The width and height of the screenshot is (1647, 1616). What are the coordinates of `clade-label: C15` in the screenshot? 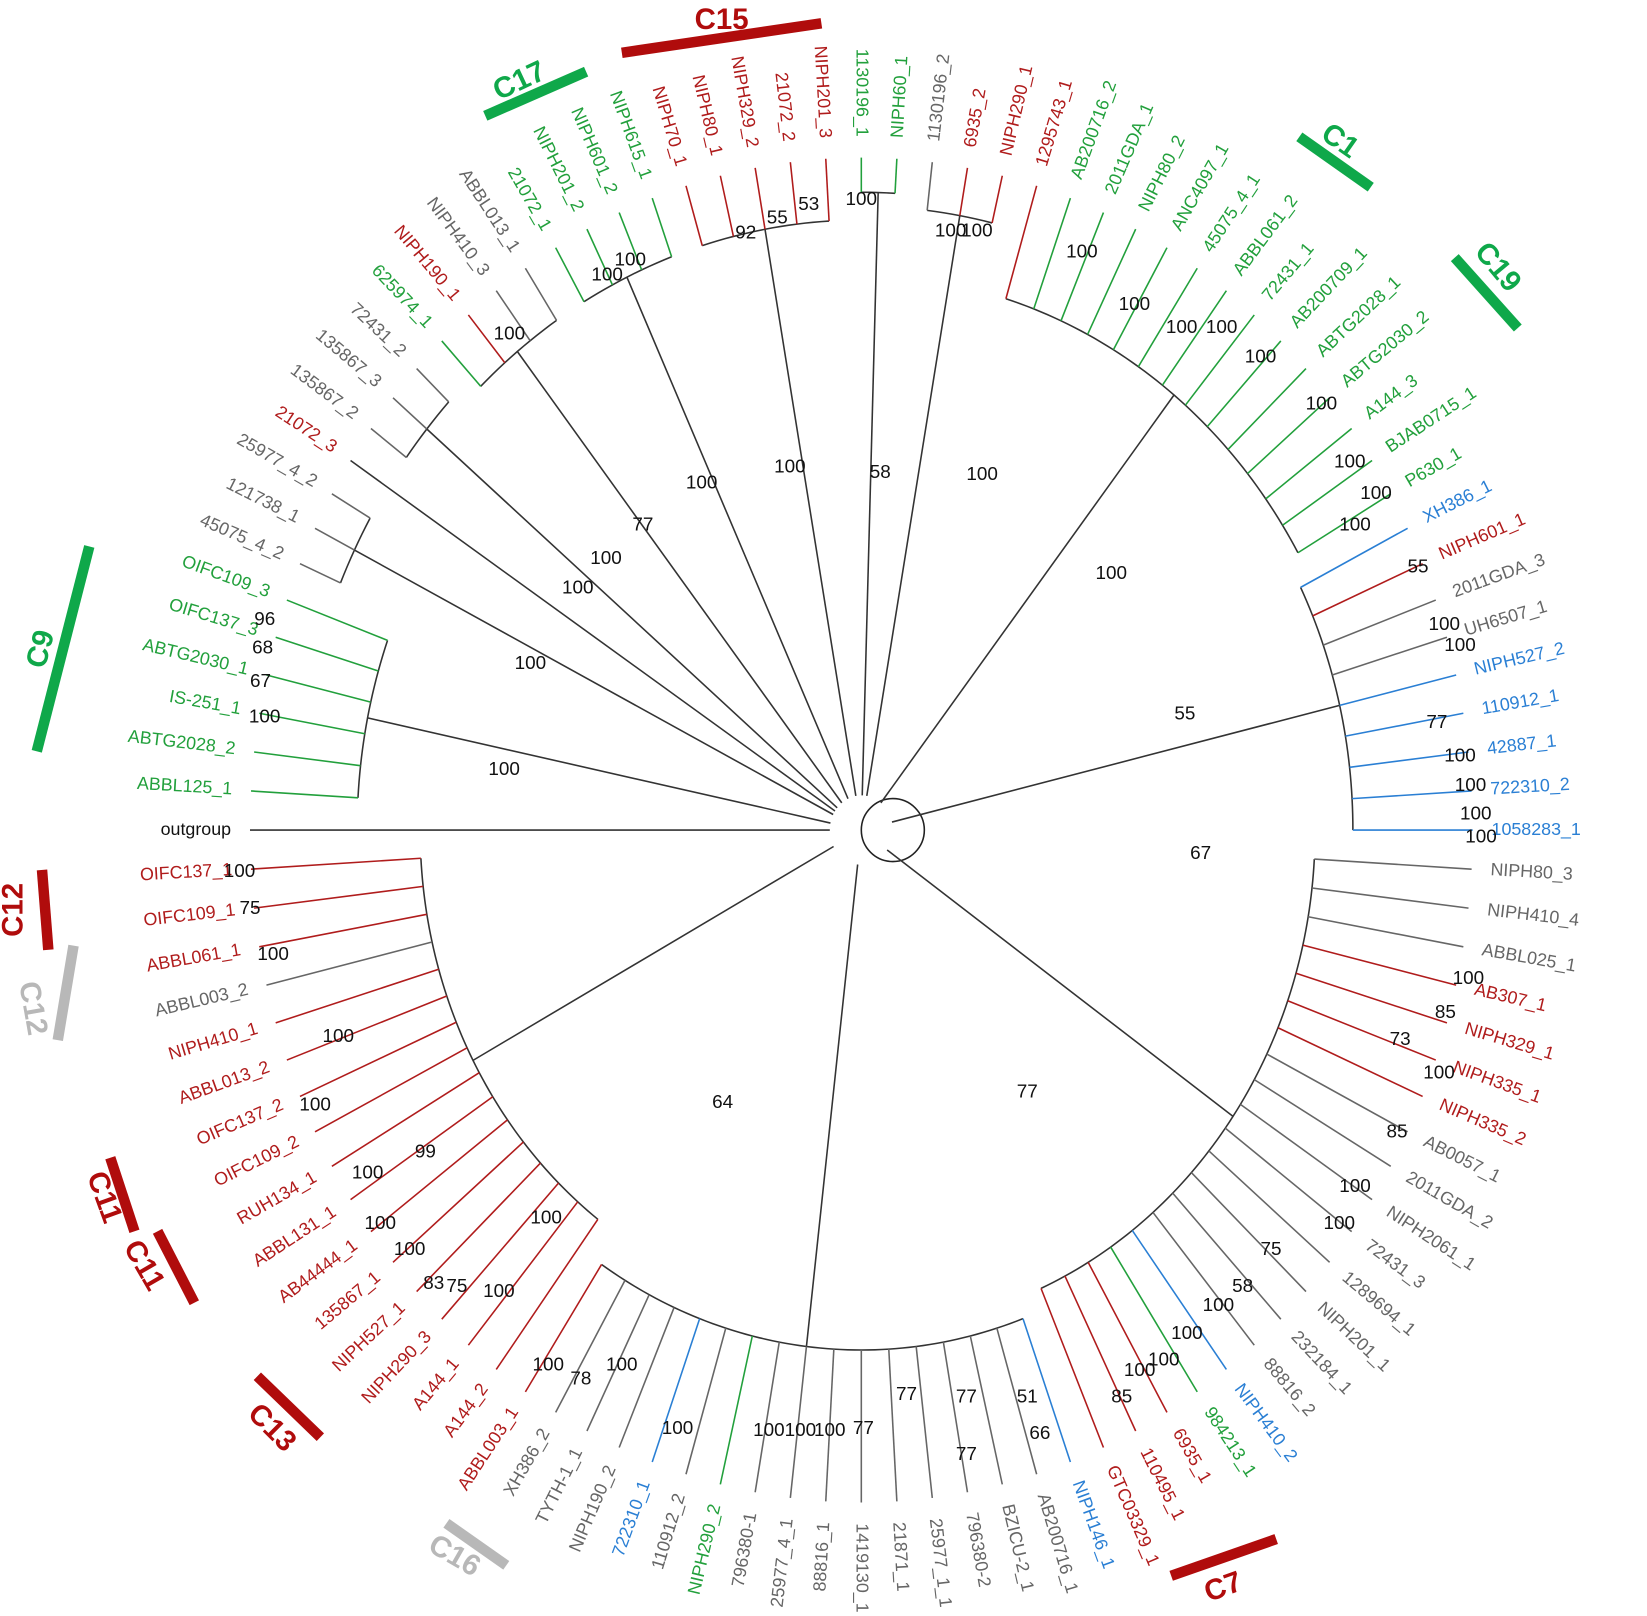 It's located at (722, 19).